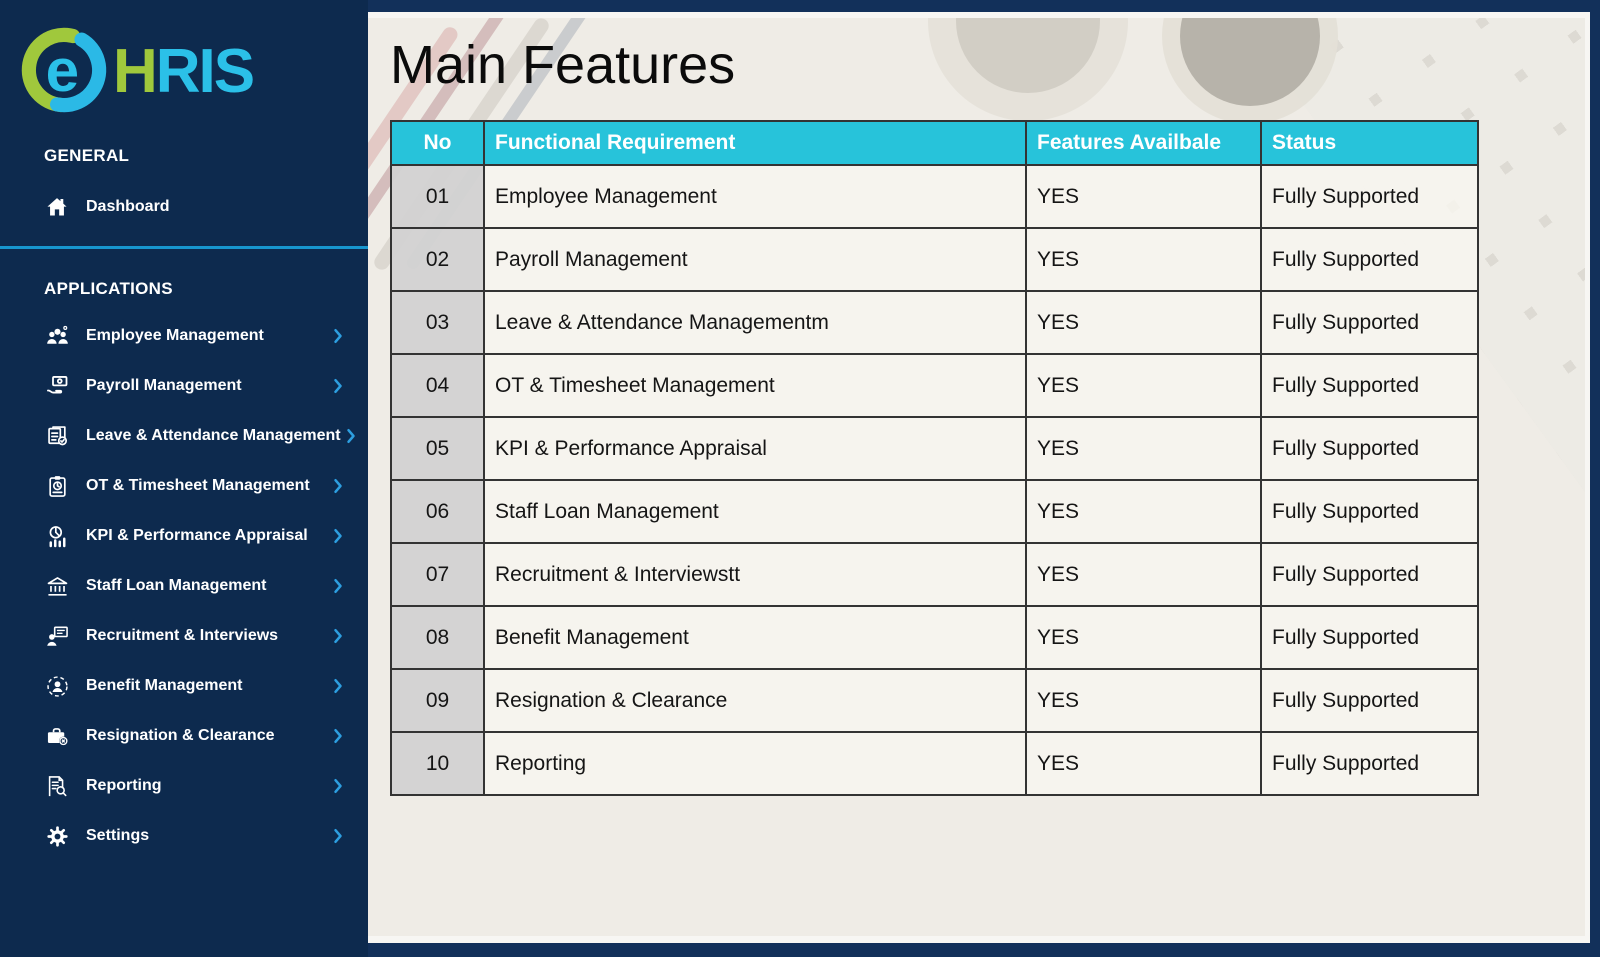  I want to click on sidebar-item-settings: Settings, so click(184, 836).